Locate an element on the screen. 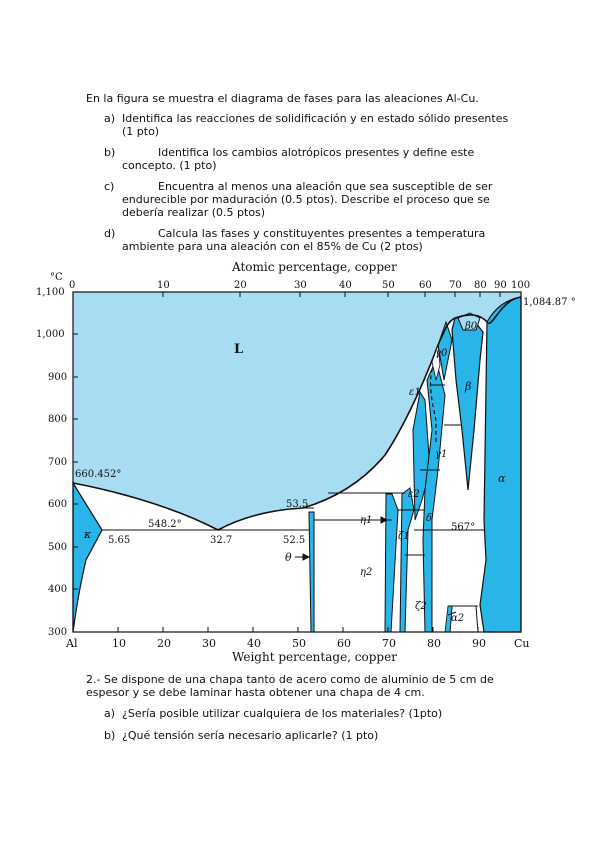  gamma1-label: γ1 is located at coordinates (441, 454).